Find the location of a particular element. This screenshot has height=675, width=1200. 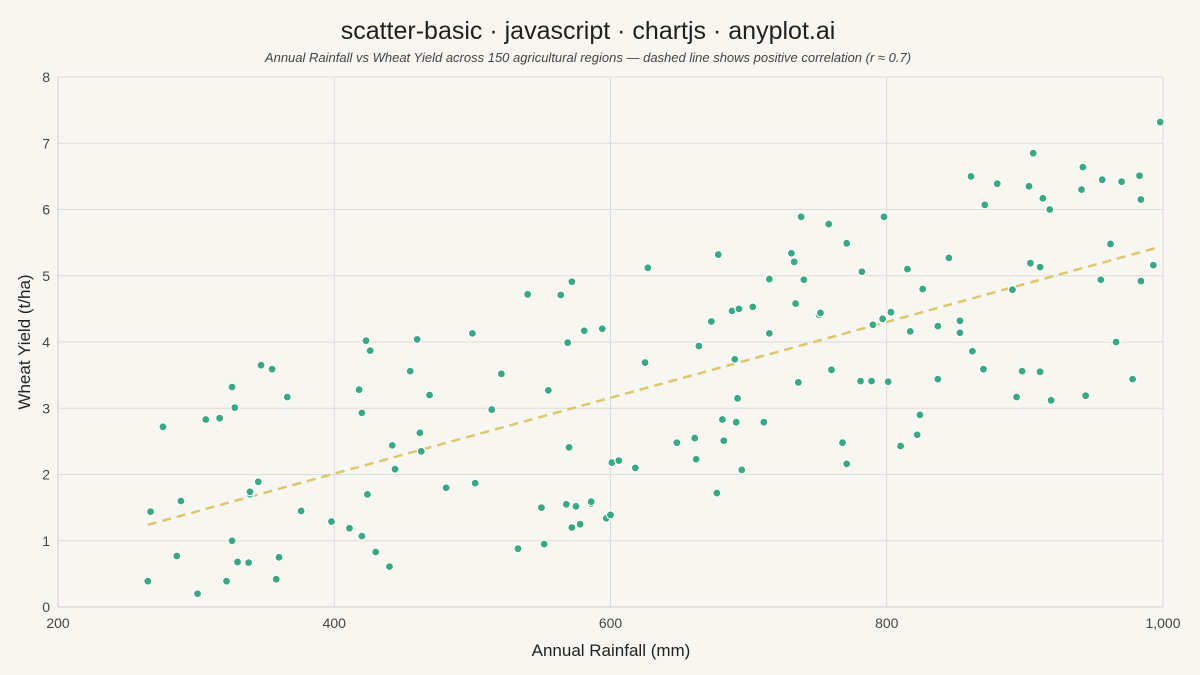

y-tick-label: 3 is located at coordinates (46, 408).